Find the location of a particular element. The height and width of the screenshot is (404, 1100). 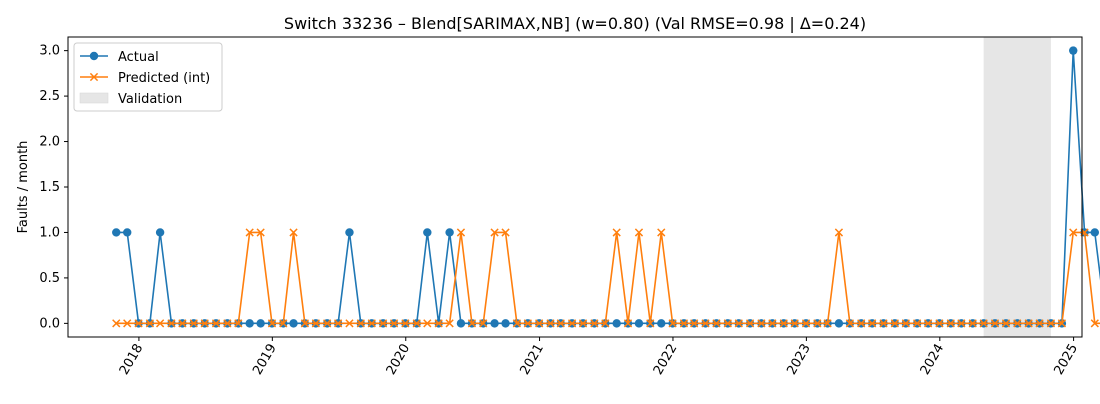

y-axis: 0.0 0.5 1.0 1.5 2.0 2.5 3.0 is located at coordinates (53, 187).